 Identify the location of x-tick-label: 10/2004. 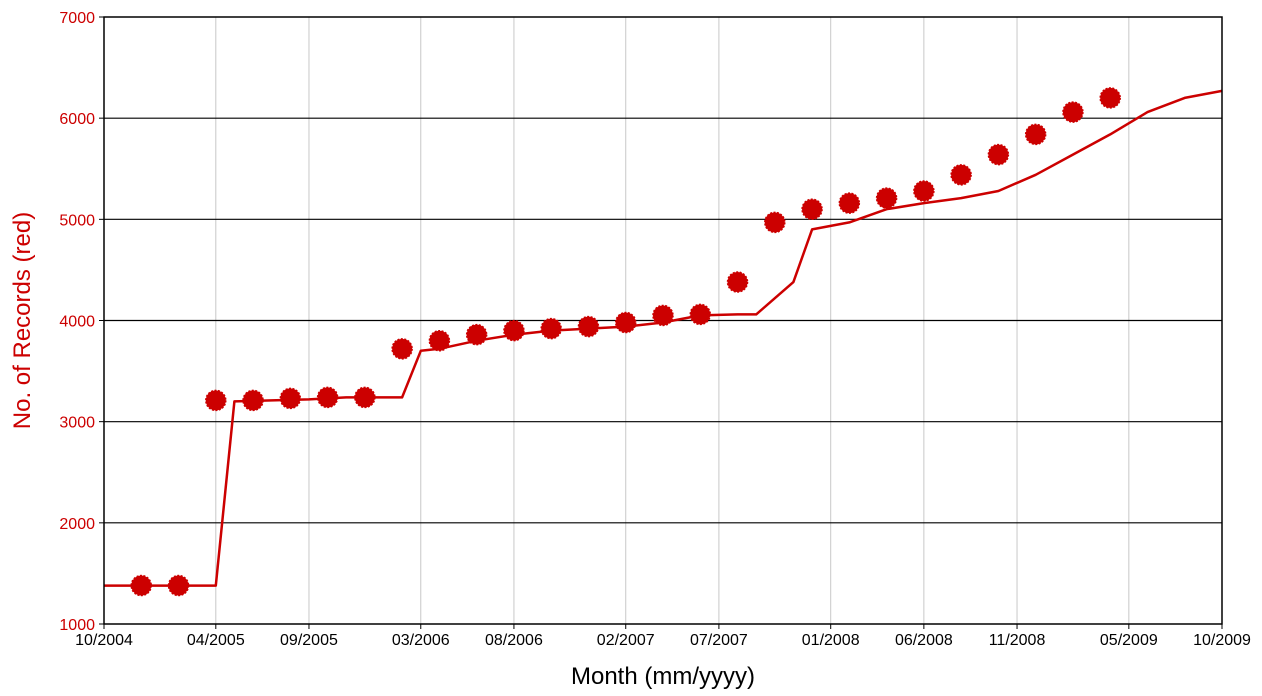
(104, 640).